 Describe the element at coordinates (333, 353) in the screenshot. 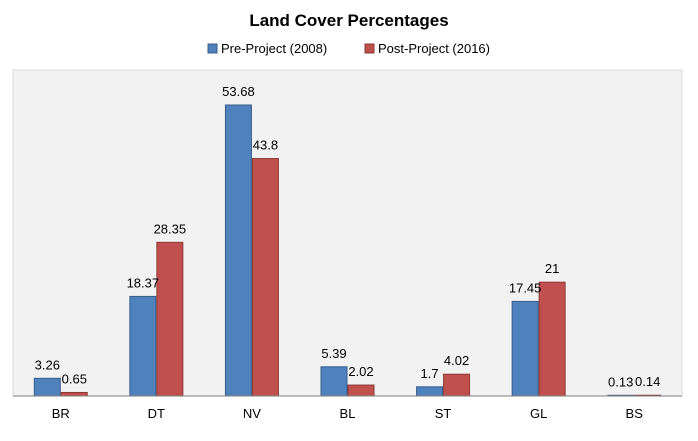

I see `data-label-bl-series-1: 5.39` at that location.